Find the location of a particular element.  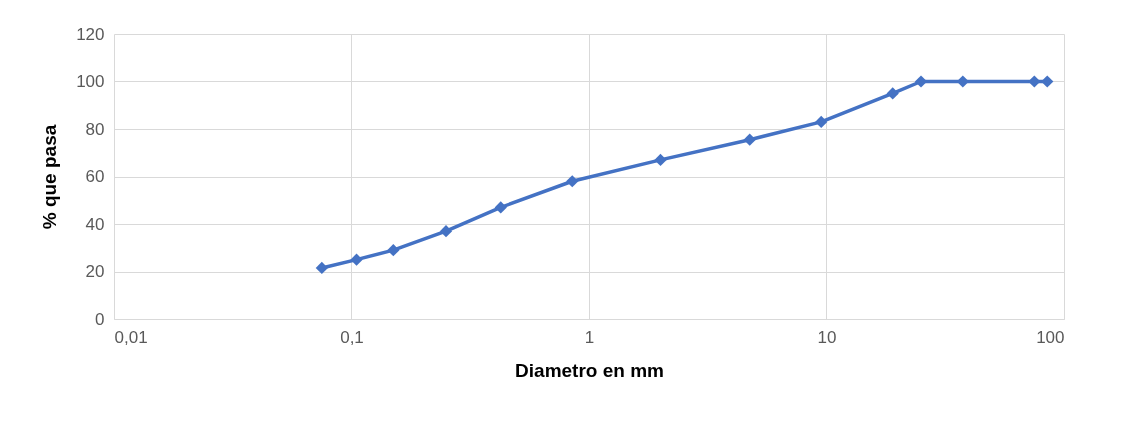

y-tick-label: 20 is located at coordinates (95, 271).